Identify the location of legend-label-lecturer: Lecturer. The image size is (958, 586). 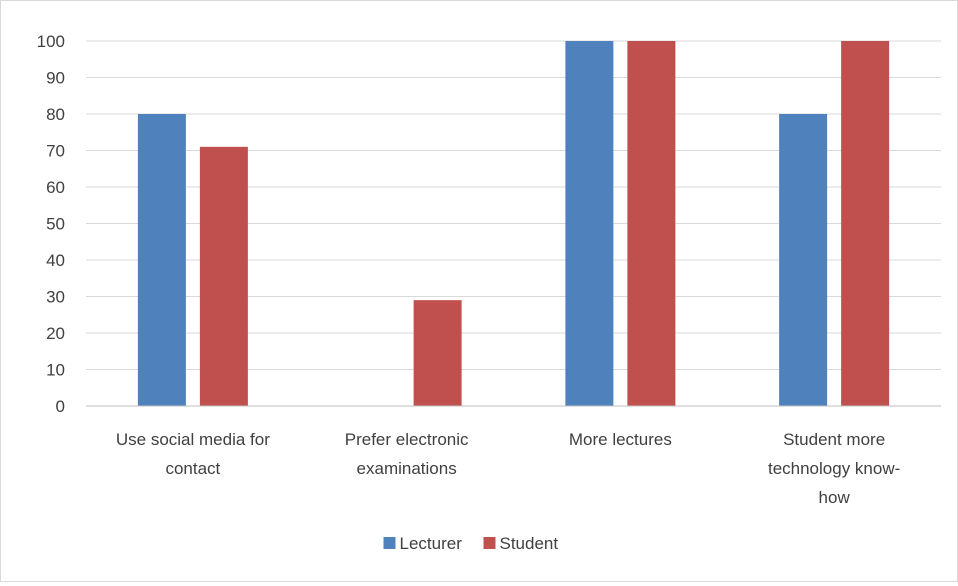
(431, 543).